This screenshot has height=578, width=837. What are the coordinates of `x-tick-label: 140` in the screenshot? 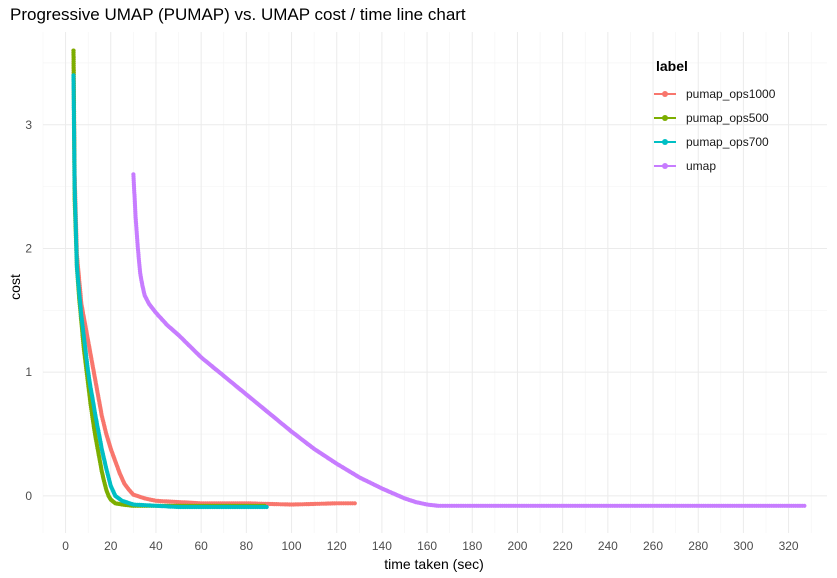 It's located at (382, 546).